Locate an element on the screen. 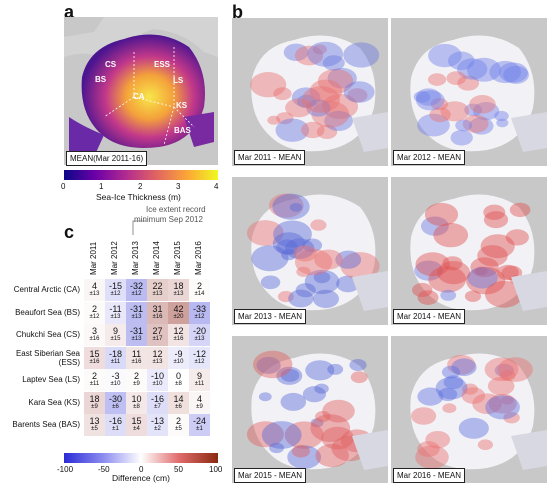 Image resolution: width=550 pixels, height=483 pixels. region-label-bs: BS is located at coordinates (101, 79).